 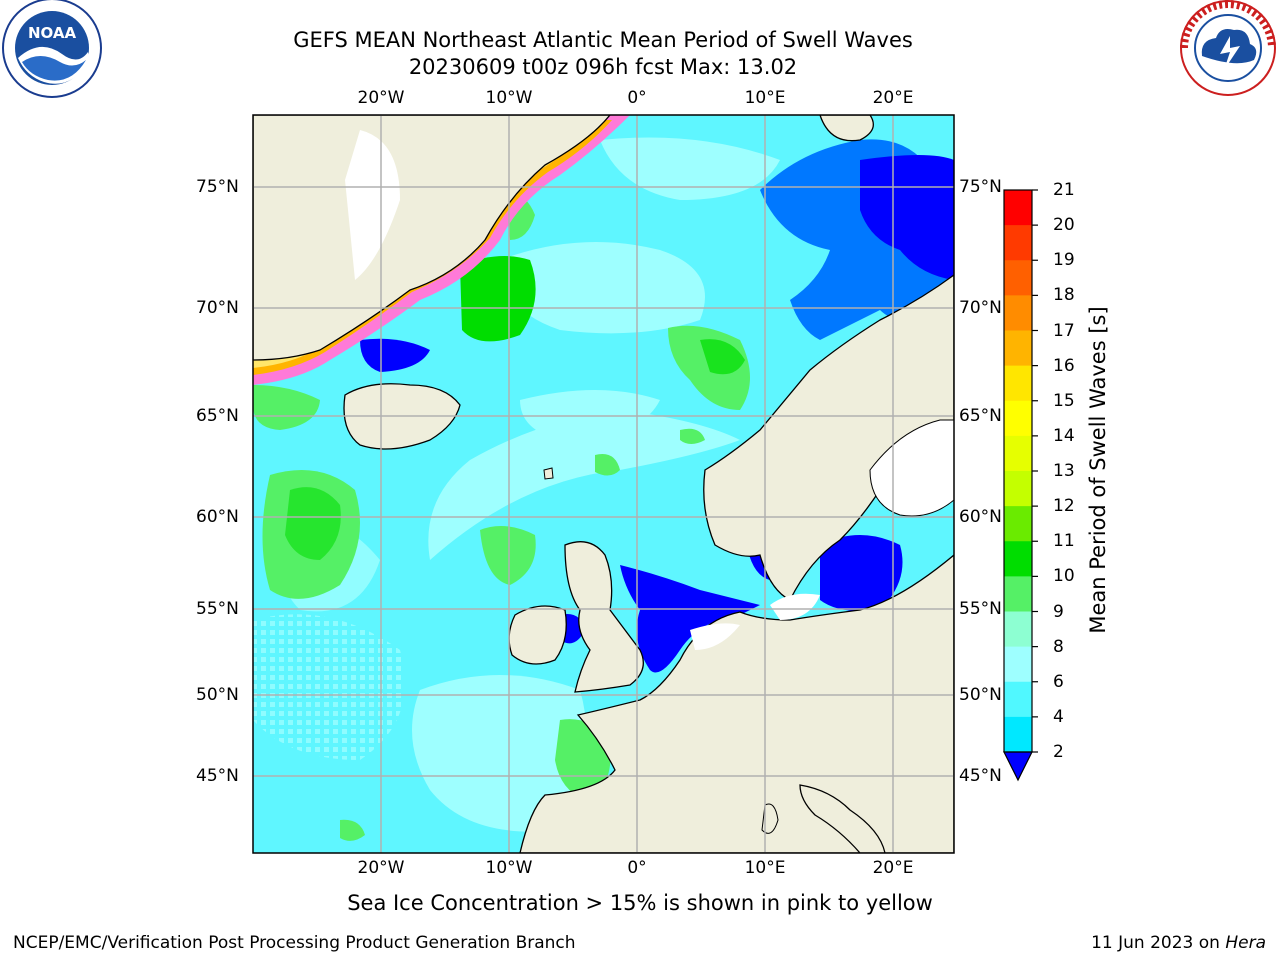 I want to click on lat-label-right-60n: 60°N, so click(x=980, y=517).